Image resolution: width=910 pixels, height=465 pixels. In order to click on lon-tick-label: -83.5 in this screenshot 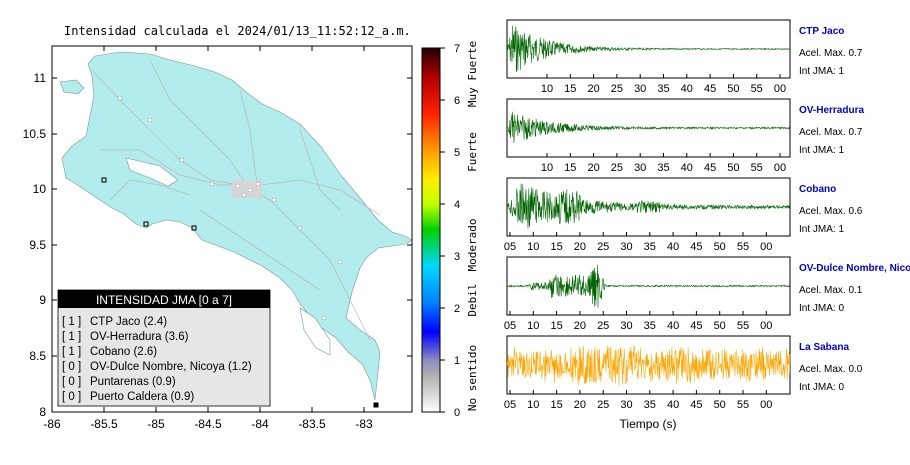, I will do `click(312, 424)`.